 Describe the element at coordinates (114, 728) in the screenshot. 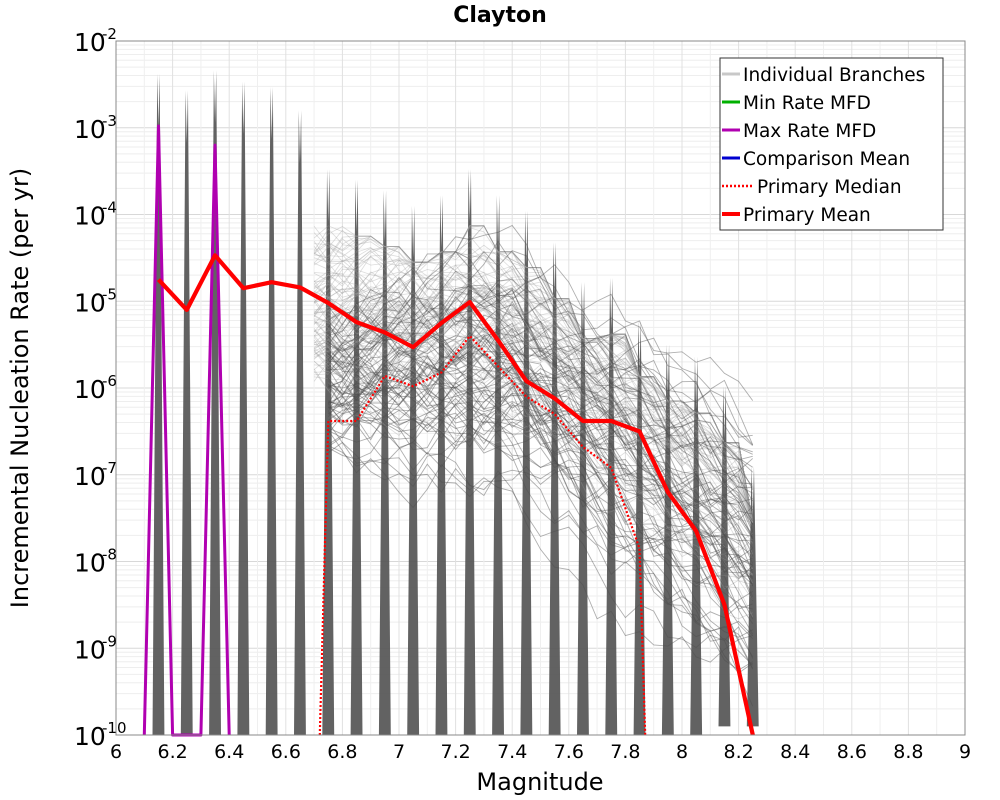

I see `y-tick-exponent: -10` at that location.